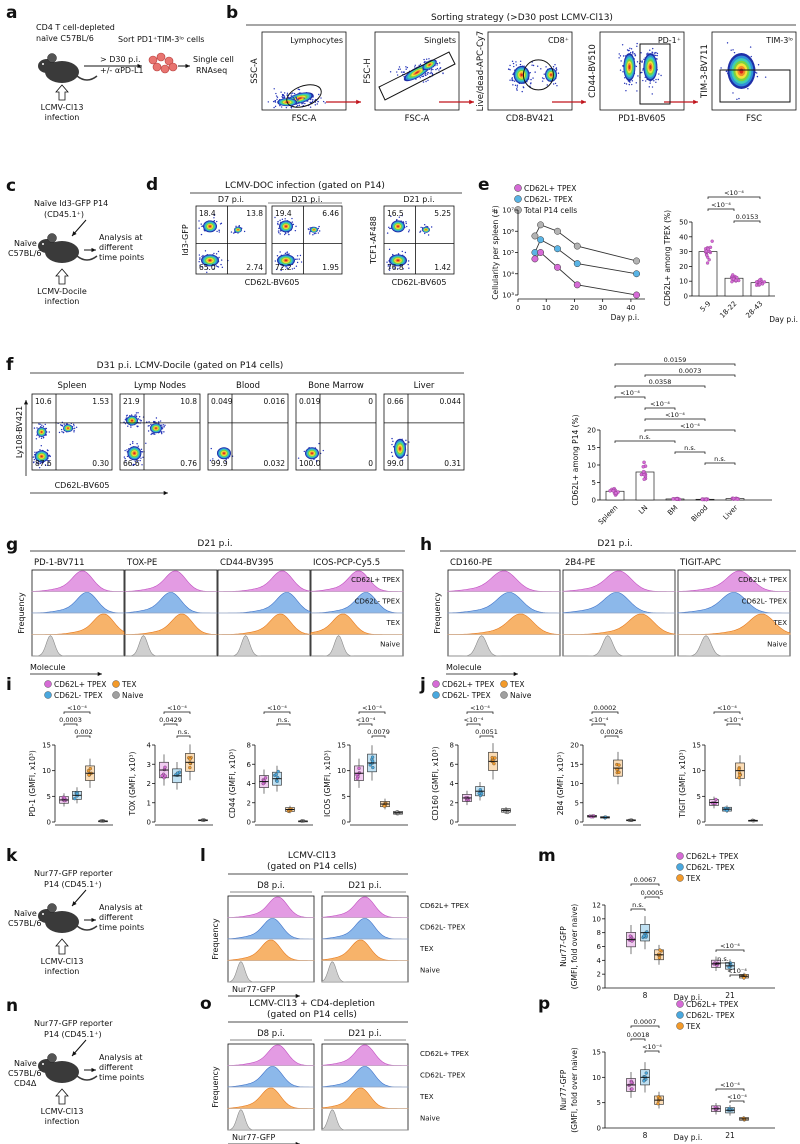 This screenshot has width=800, height=1144. I want to click on label: TIM-3-BV711, so click(705, 71).